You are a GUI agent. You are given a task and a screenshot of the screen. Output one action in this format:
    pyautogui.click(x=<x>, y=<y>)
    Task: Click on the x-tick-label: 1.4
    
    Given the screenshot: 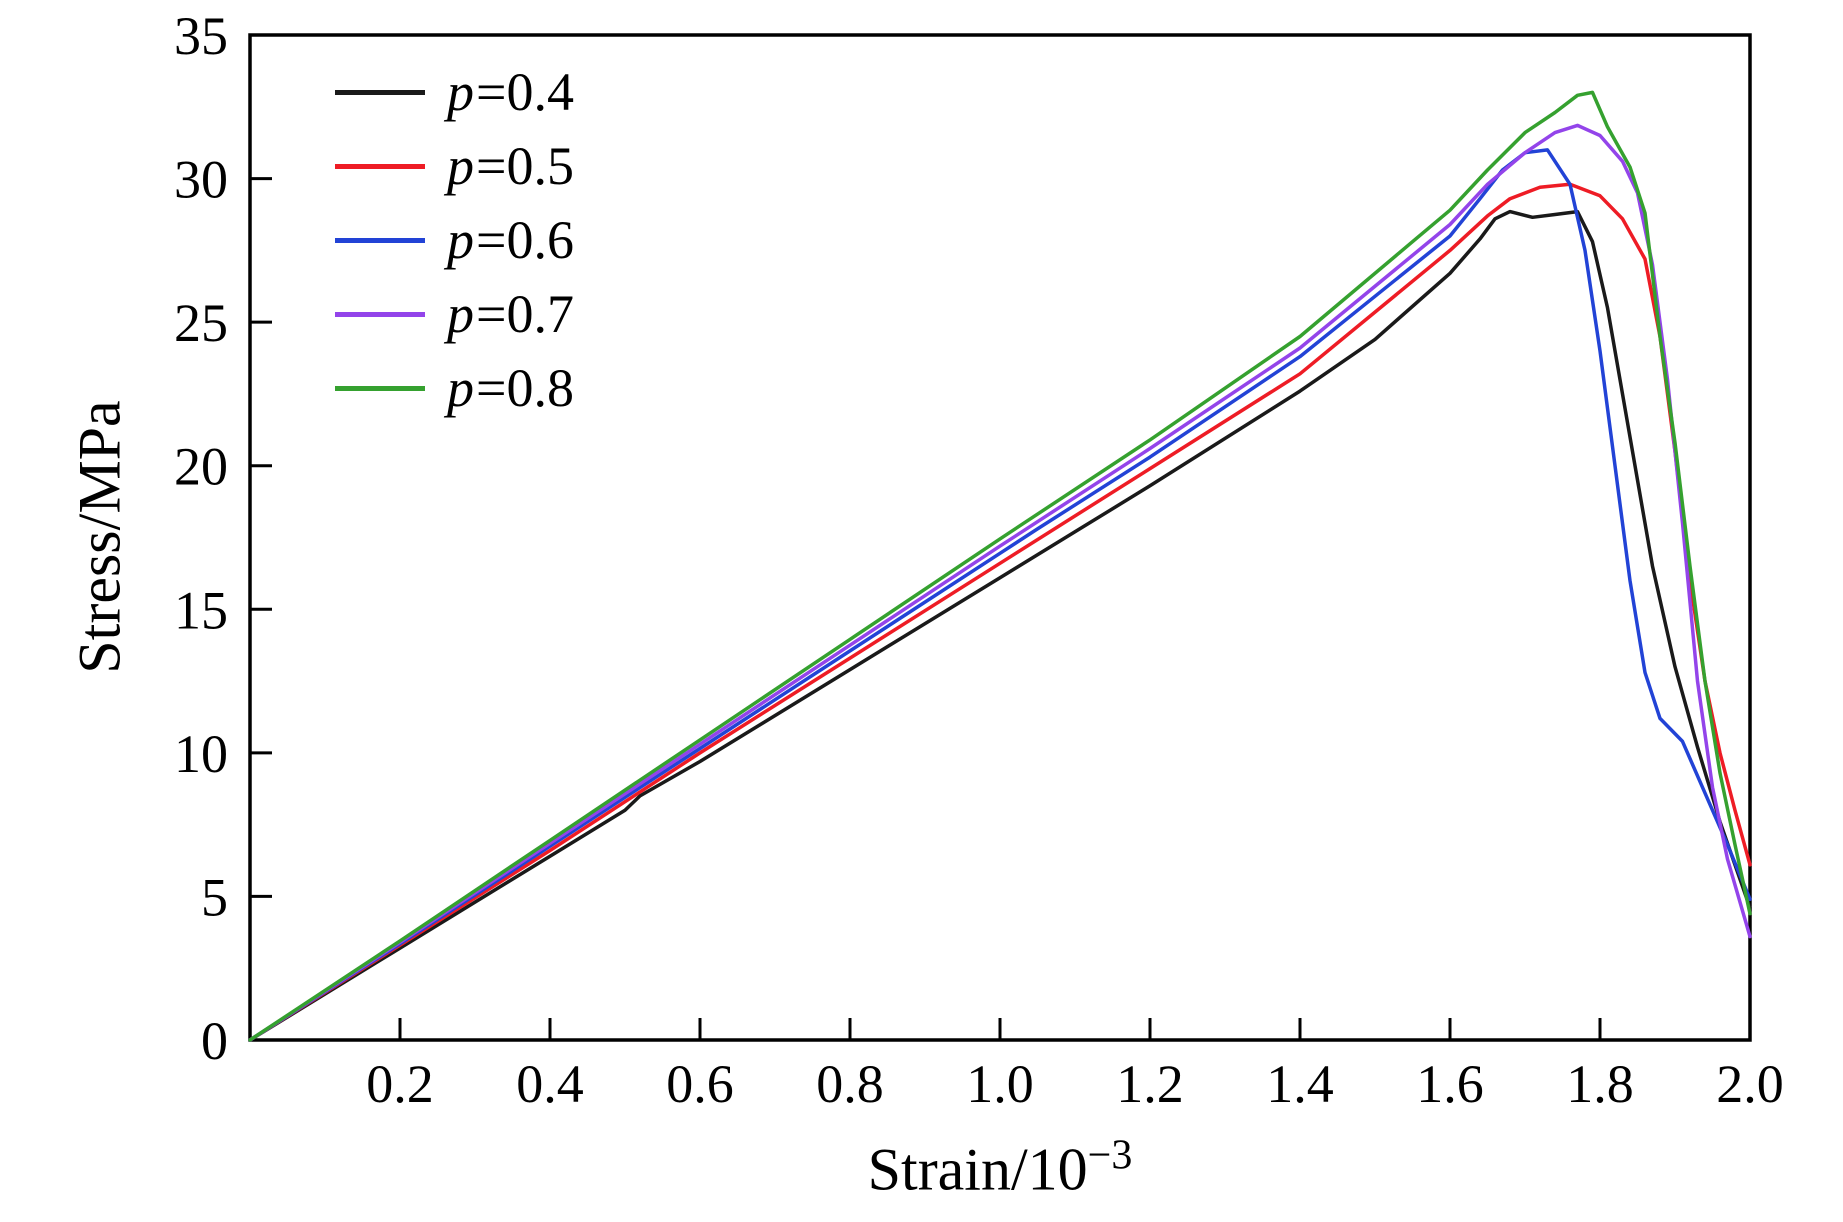 What is the action you would take?
    pyautogui.click(x=1300, y=1084)
    